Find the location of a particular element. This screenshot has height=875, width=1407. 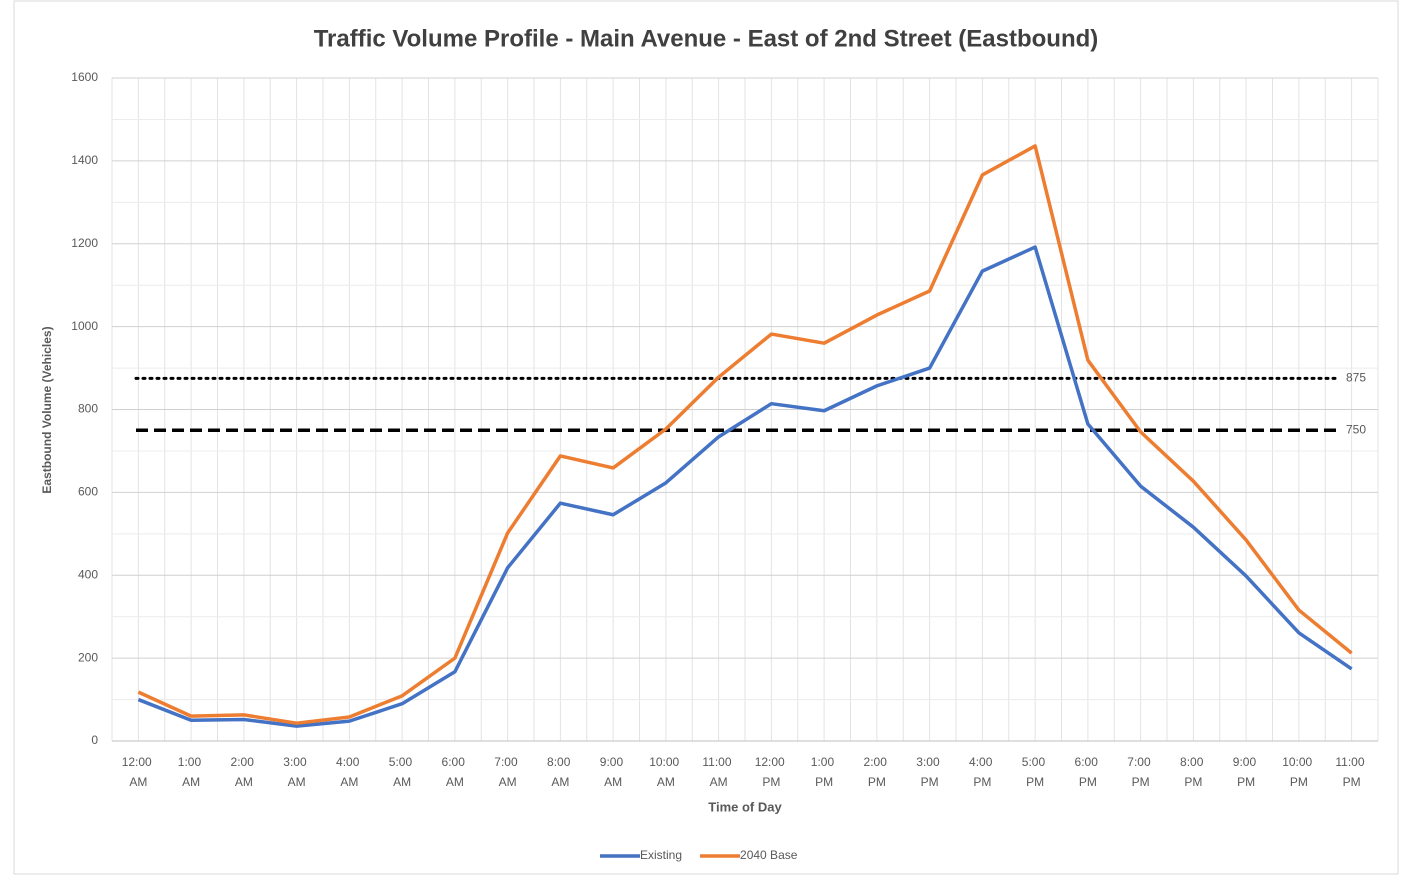

x-tick-label: 9:00 PM is located at coordinates (1246, 772).